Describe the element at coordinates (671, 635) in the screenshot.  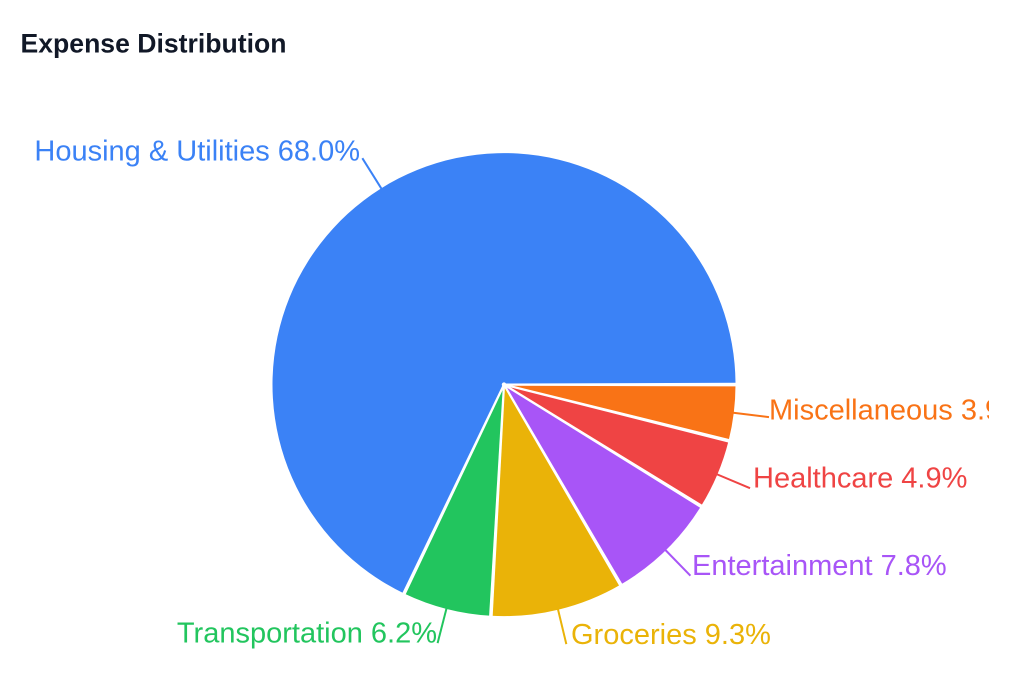
I see `svg-text: Groceries 9.3%` at that location.